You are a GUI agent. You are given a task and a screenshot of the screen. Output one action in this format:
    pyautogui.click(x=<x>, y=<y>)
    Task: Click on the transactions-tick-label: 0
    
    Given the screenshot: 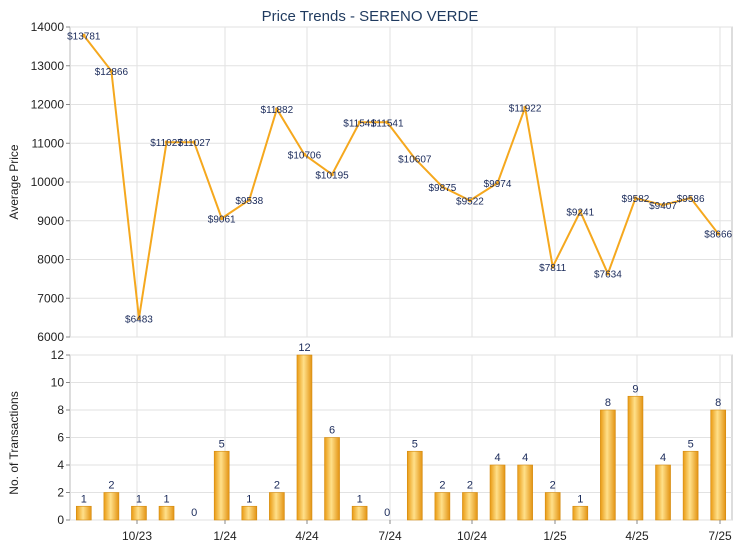 What is the action you would take?
    pyautogui.click(x=60, y=520)
    